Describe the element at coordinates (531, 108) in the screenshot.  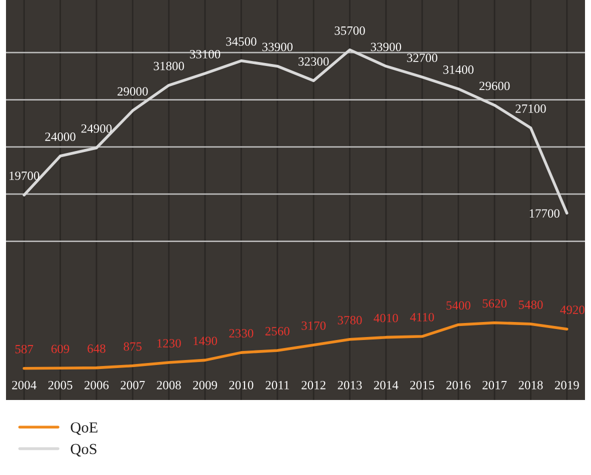
I see `data-label: 27100` at that location.